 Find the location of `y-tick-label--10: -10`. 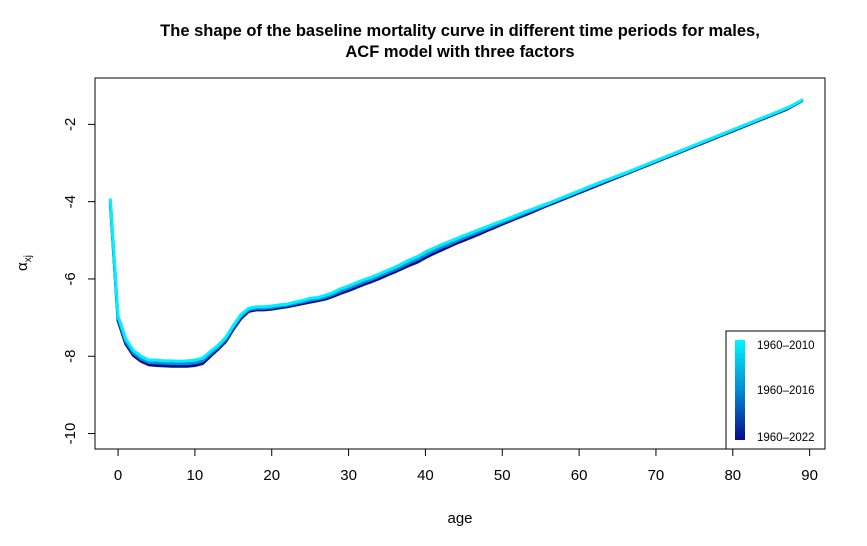

y-tick-label--10: -10 is located at coordinates (70, 434).